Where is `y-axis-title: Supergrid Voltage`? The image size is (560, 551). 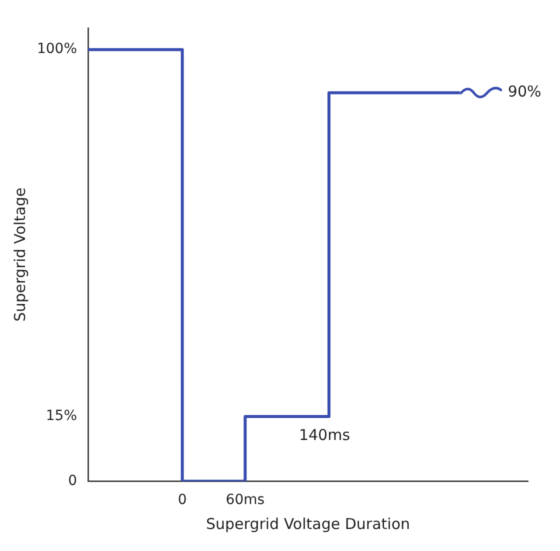
y-axis-title: Supergrid Voltage is located at coordinates (19, 255).